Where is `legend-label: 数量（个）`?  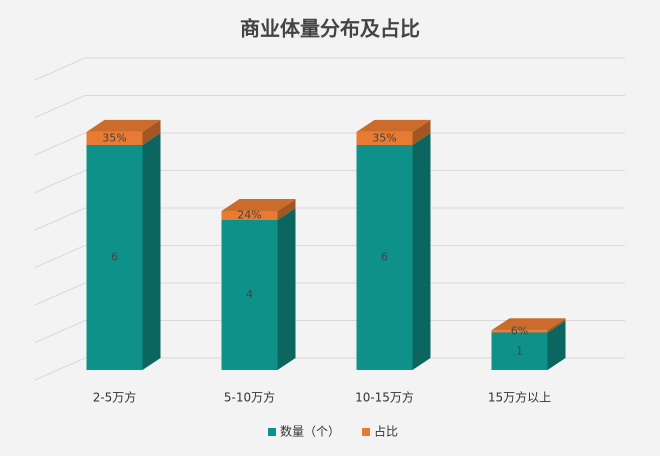 legend-label: 数量（个） is located at coordinates (310, 431).